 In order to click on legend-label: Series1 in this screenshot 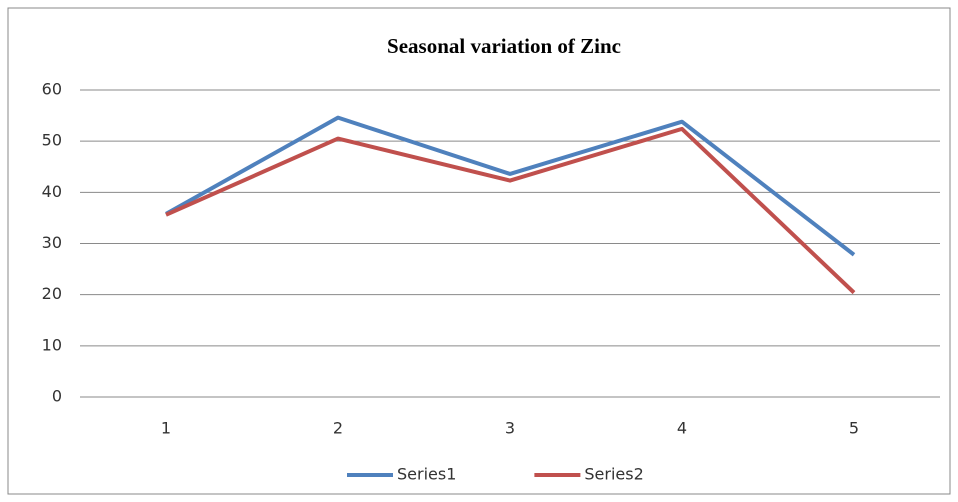, I will do `click(426, 474)`.